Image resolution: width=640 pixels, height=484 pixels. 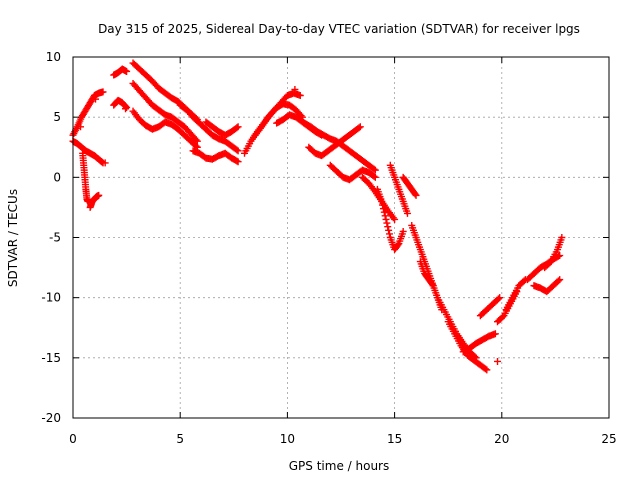 What do you see at coordinates (608, 439) in the screenshot?
I see `x-tick-label: 25` at bounding box center [608, 439].